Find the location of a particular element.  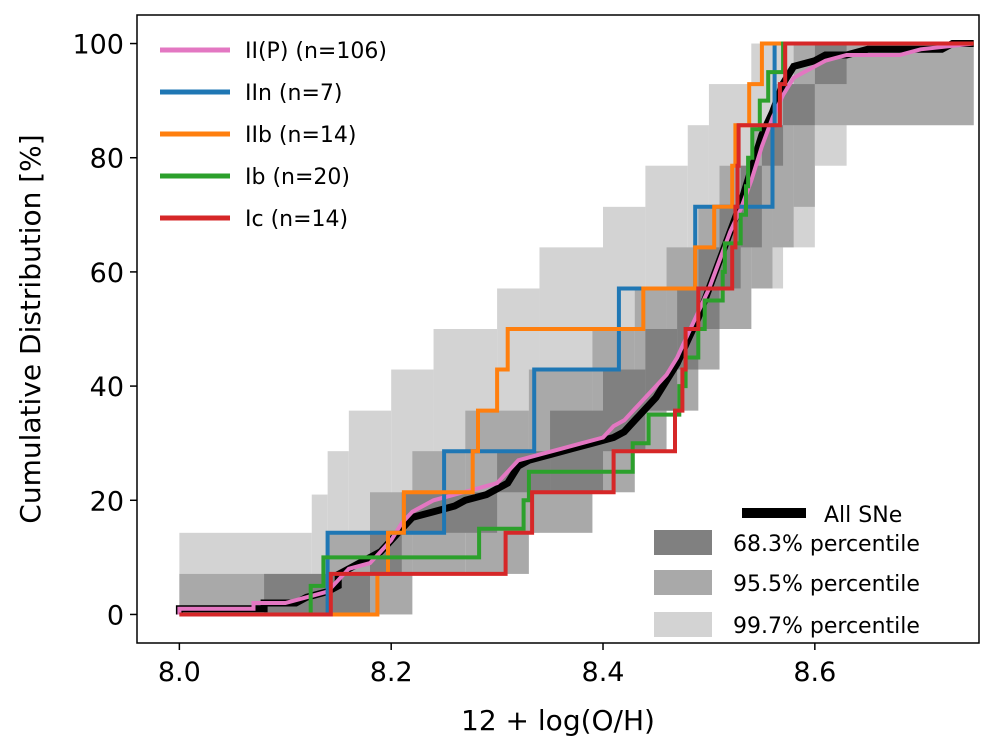

legend-label: All SNe is located at coordinates (863, 515).